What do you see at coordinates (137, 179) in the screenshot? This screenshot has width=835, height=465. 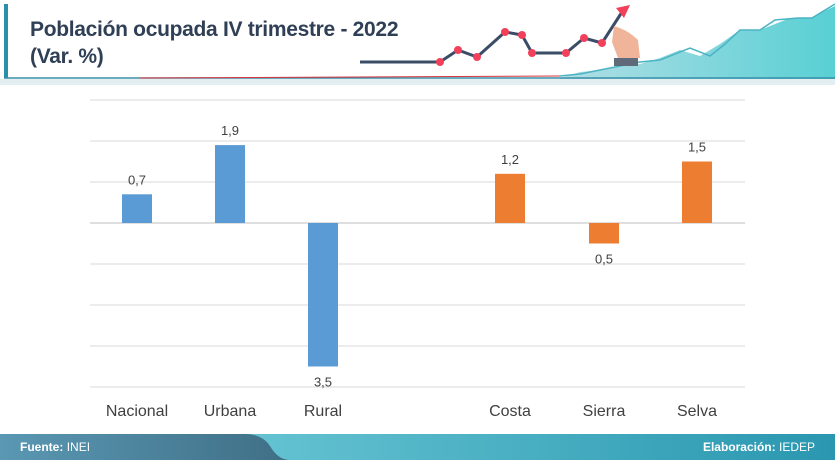 I see `data-label: 0,7` at bounding box center [137, 179].